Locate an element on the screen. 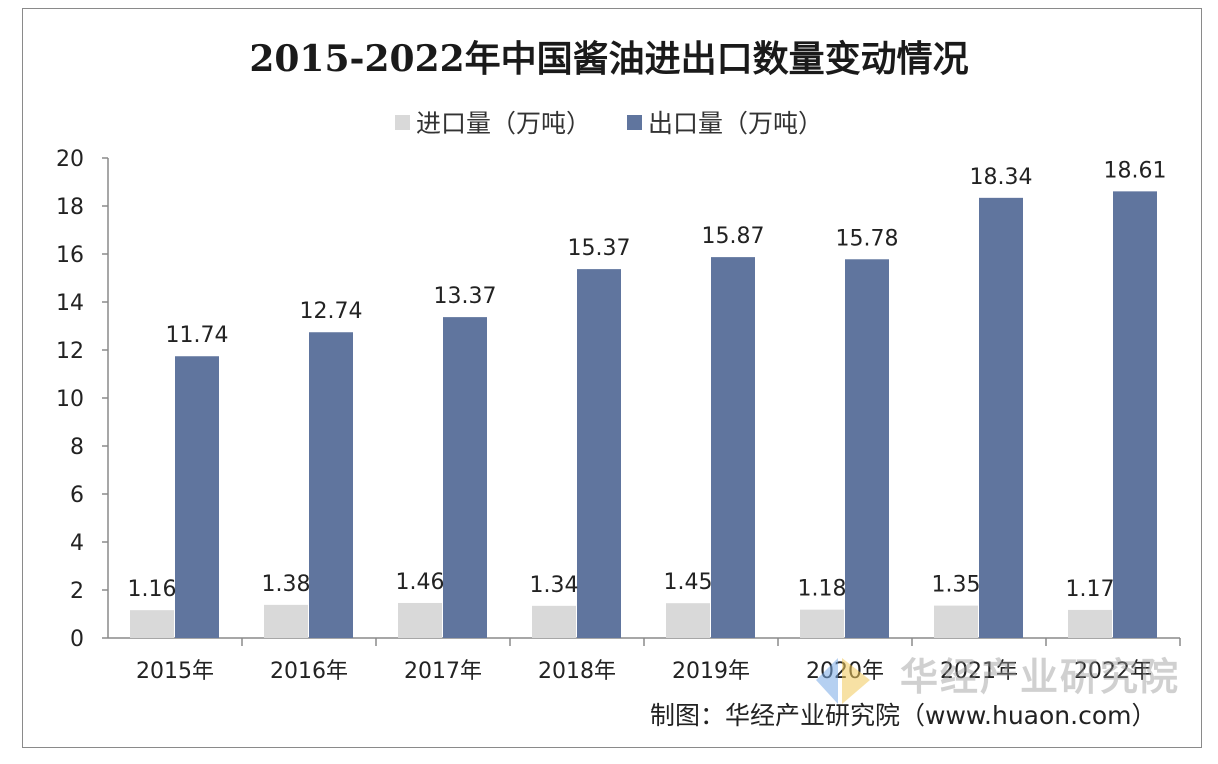 This screenshot has width=1218, height=764. y-tick-label: 20 is located at coordinates (70, 159).